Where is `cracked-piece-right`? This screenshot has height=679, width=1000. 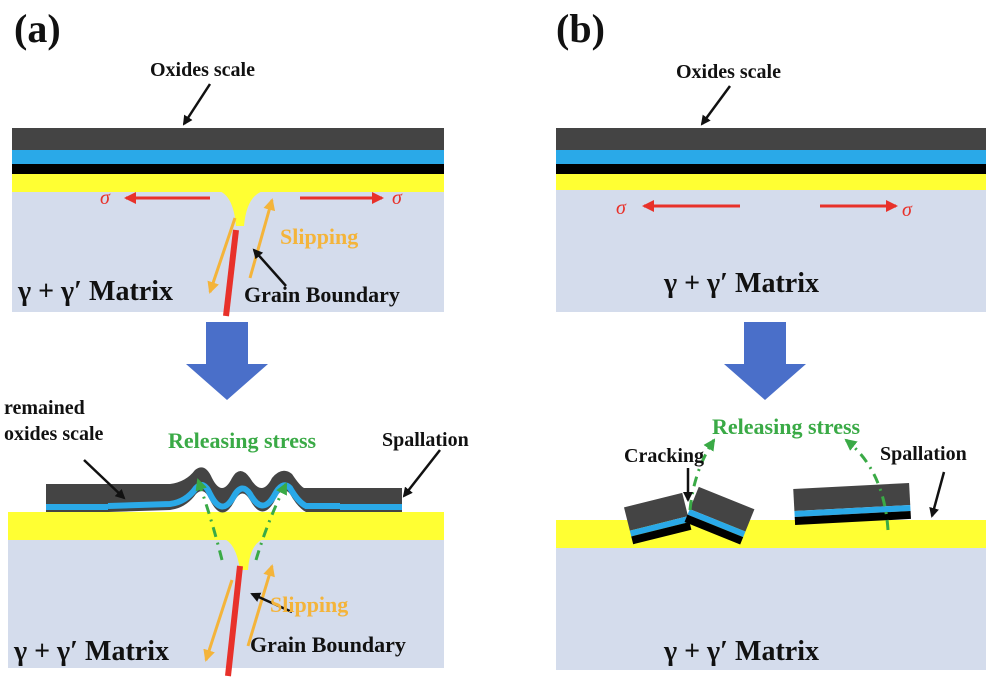 cracked-piece-right is located at coordinates (719, 515).